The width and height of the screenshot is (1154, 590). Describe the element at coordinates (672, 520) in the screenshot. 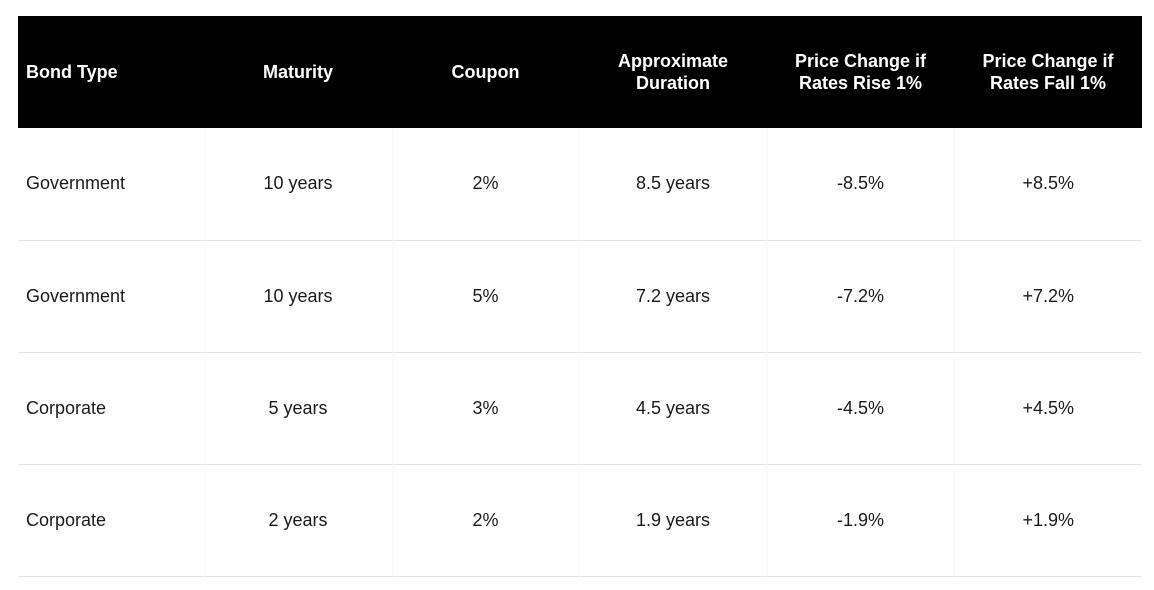

I see `cell-duration: 1.9 years` at that location.